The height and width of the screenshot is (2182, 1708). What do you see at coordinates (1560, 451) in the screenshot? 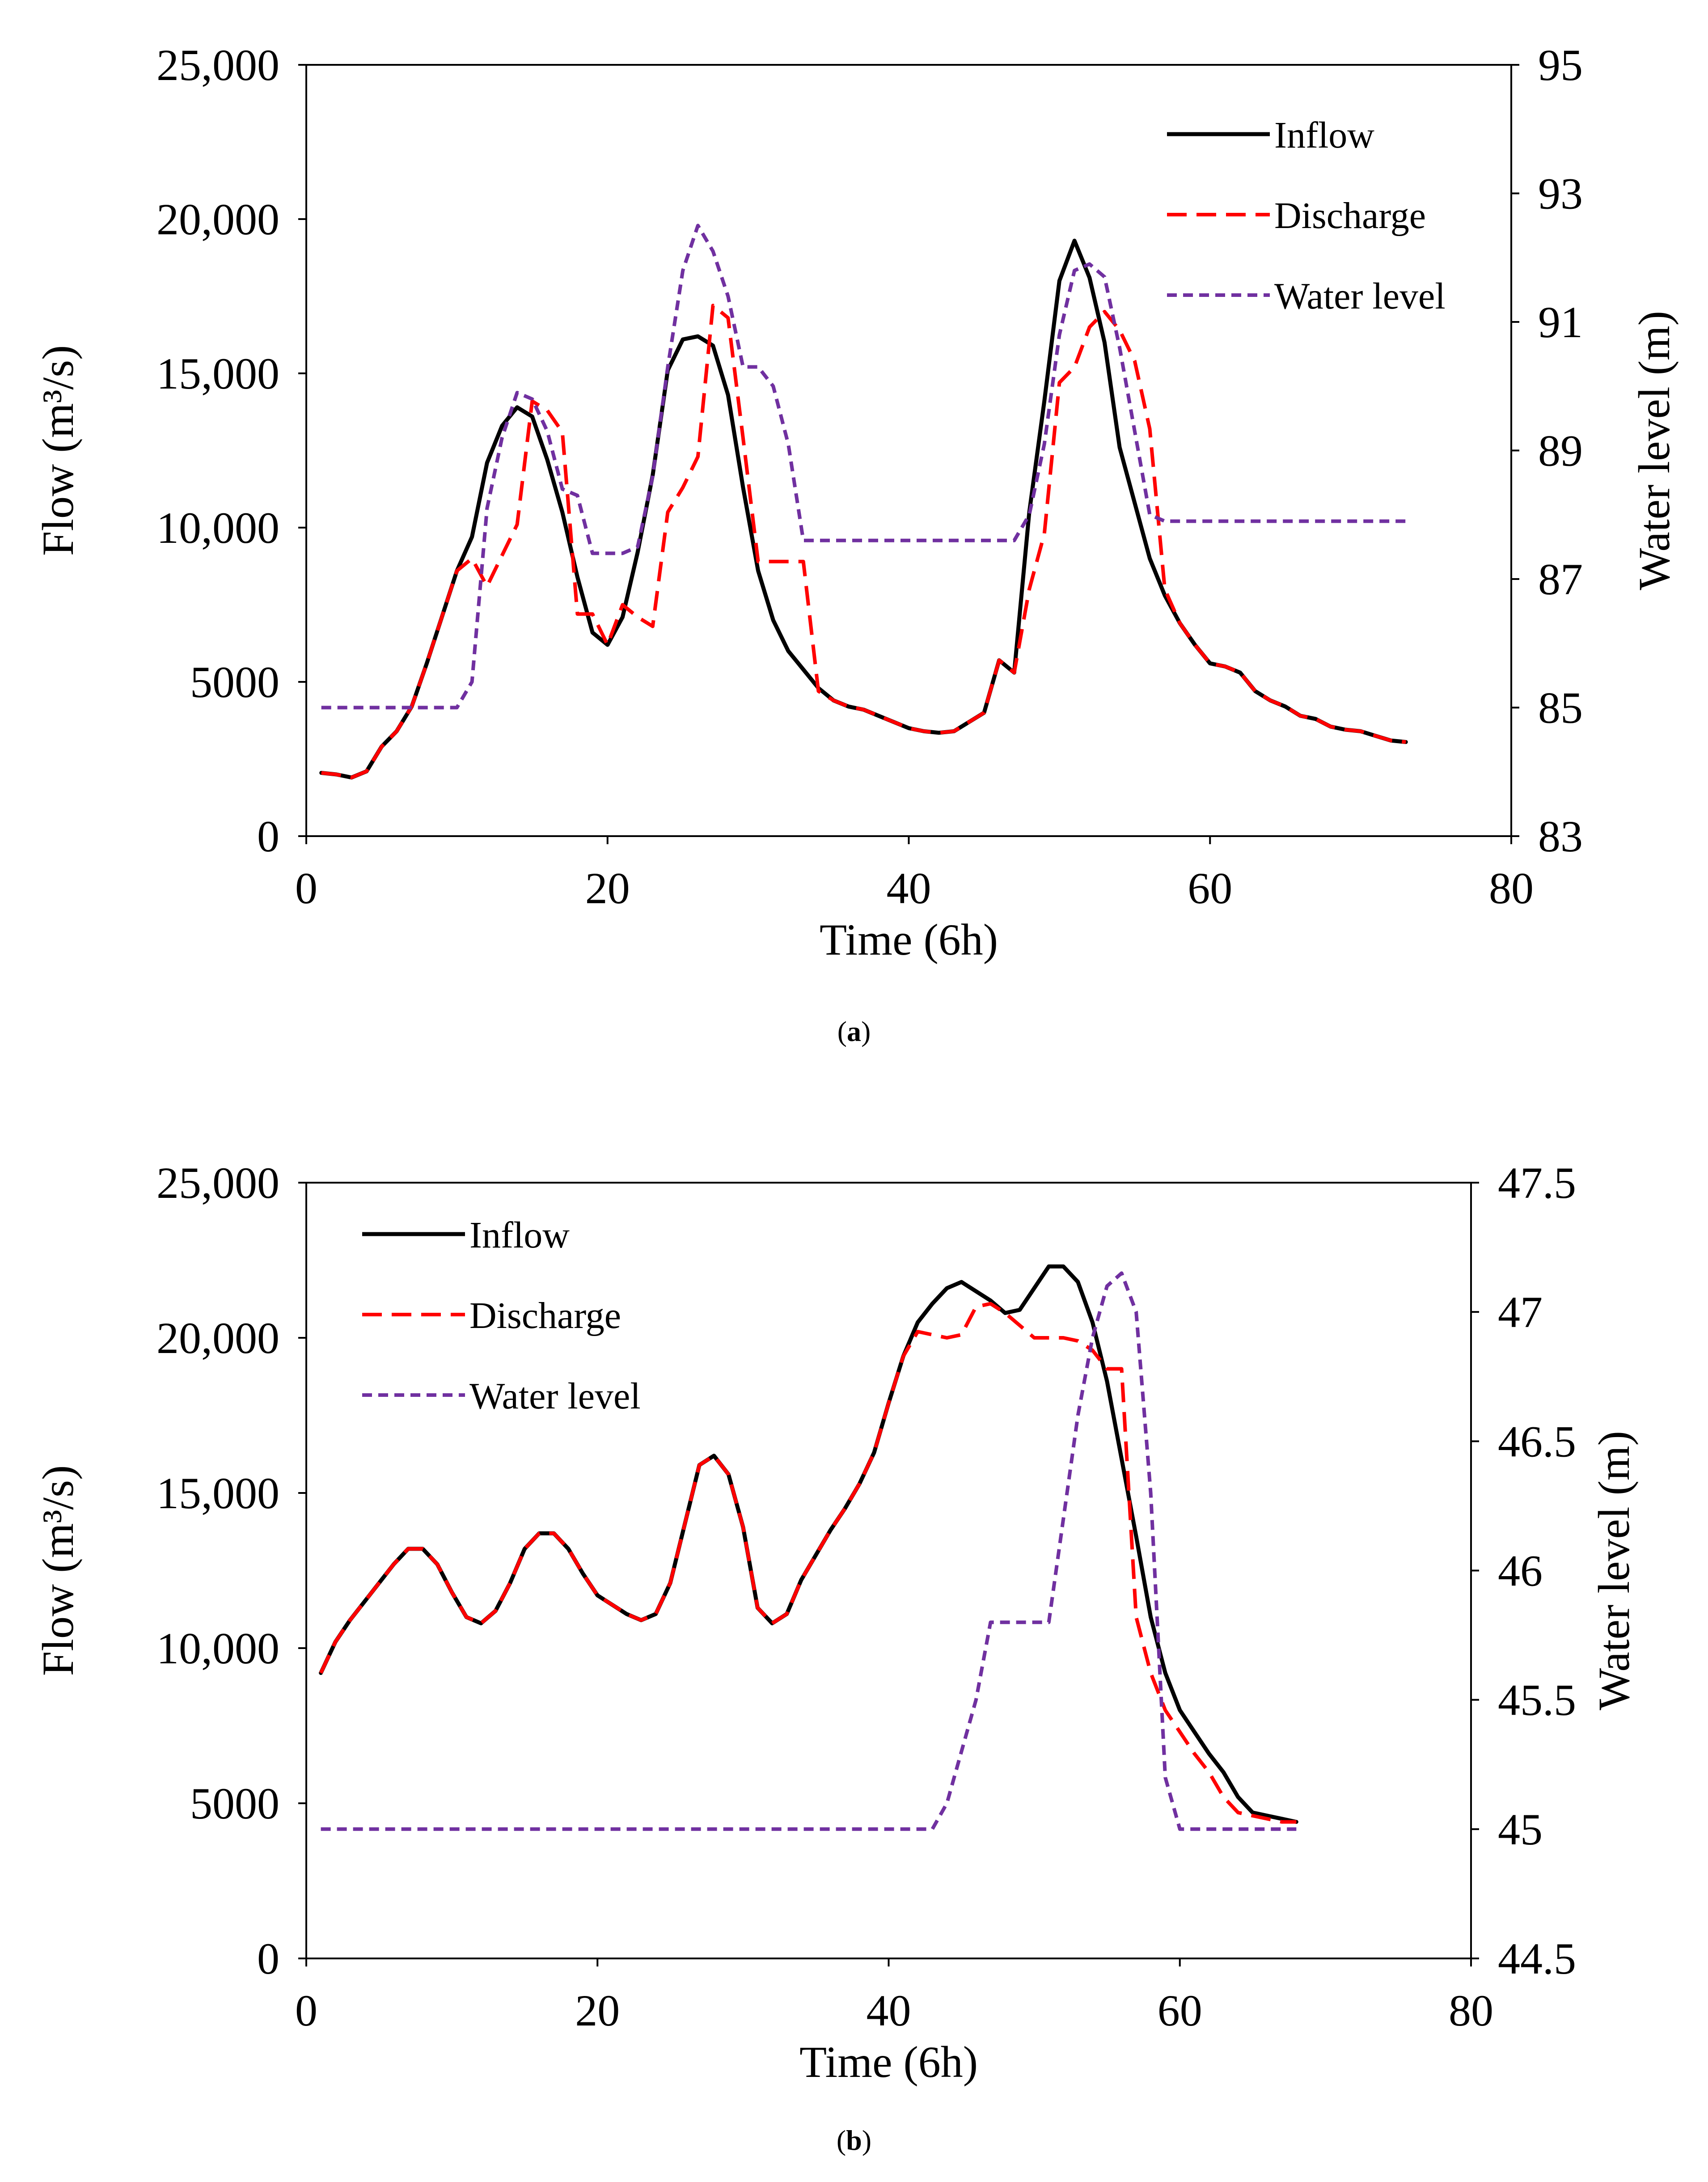
I see `y-right-tick-label: 89` at bounding box center [1560, 451].